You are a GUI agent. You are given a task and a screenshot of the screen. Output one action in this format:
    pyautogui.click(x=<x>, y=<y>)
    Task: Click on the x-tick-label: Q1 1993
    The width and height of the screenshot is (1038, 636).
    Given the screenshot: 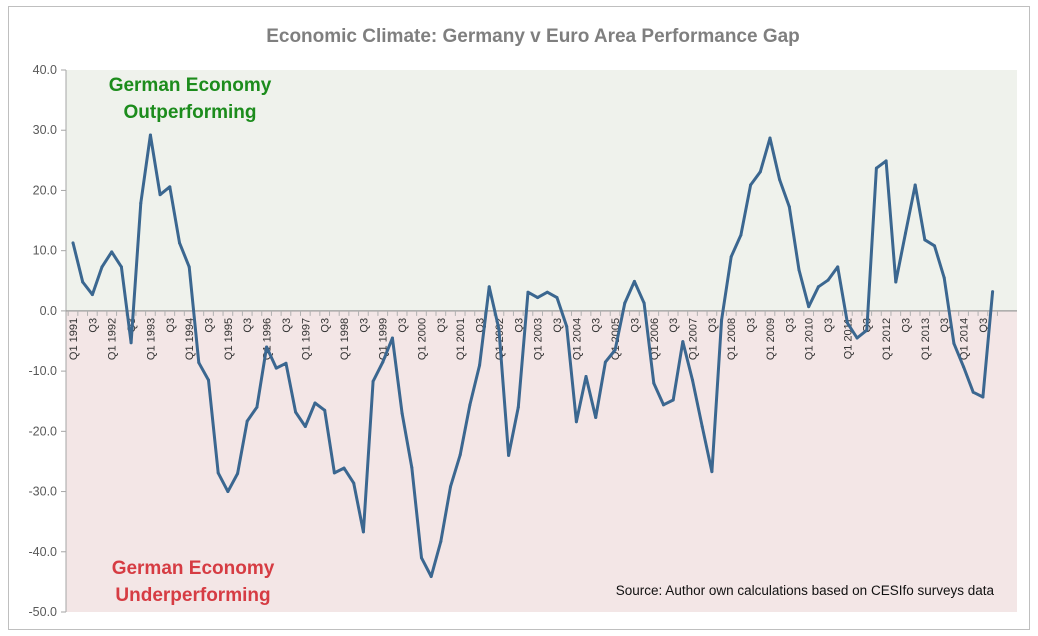 What is the action you would take?
    pyautogui.click(x=151, y=339)
    